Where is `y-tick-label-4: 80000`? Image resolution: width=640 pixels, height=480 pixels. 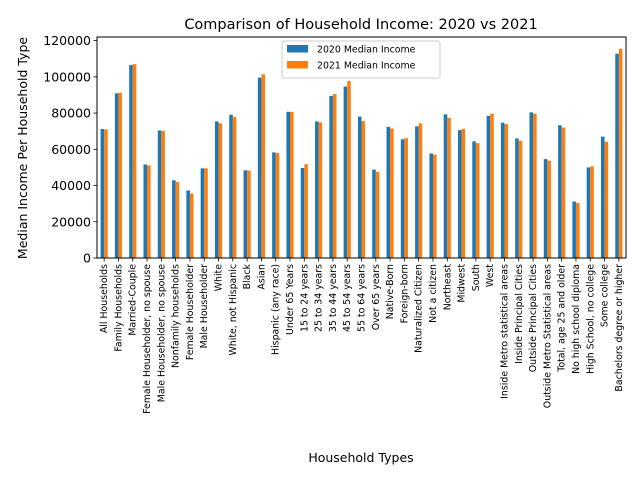 y-tick-label-4: 80000 is located at coordinates (71, 113).